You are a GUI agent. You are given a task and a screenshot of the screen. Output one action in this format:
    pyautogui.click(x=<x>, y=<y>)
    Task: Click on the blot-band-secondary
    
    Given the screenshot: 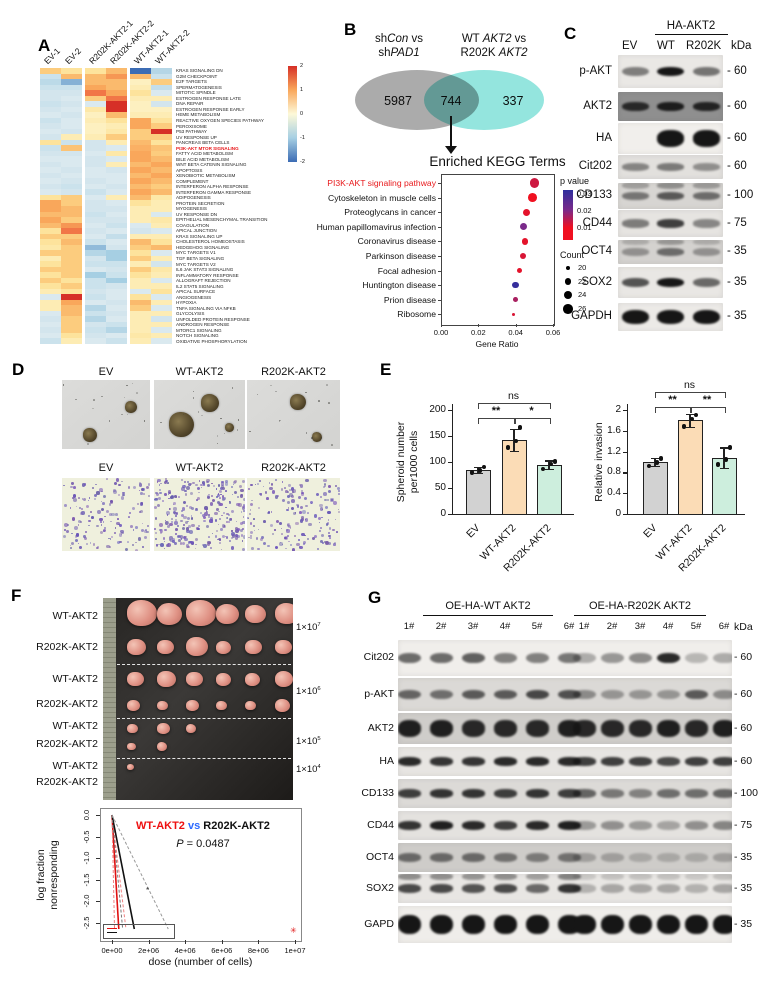 What is the action you would take?
    pyautogui.click(x=409, y=877)
    